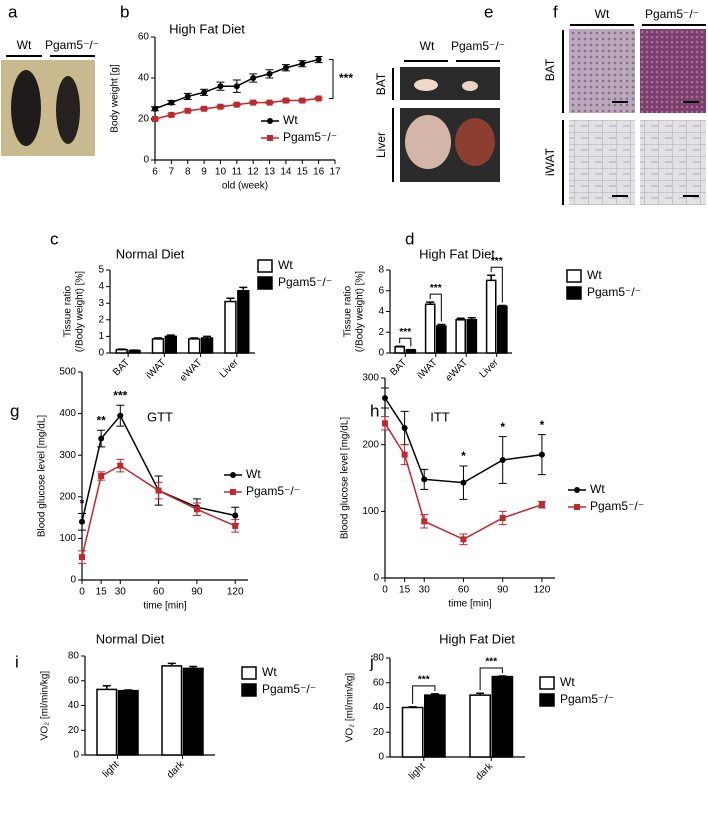 This screenshot has height=835, width=708. What do you see at coordinates (204, 172) in the screenshot?
I see `x-tick-label: 9` at bounding box center [204, 172].